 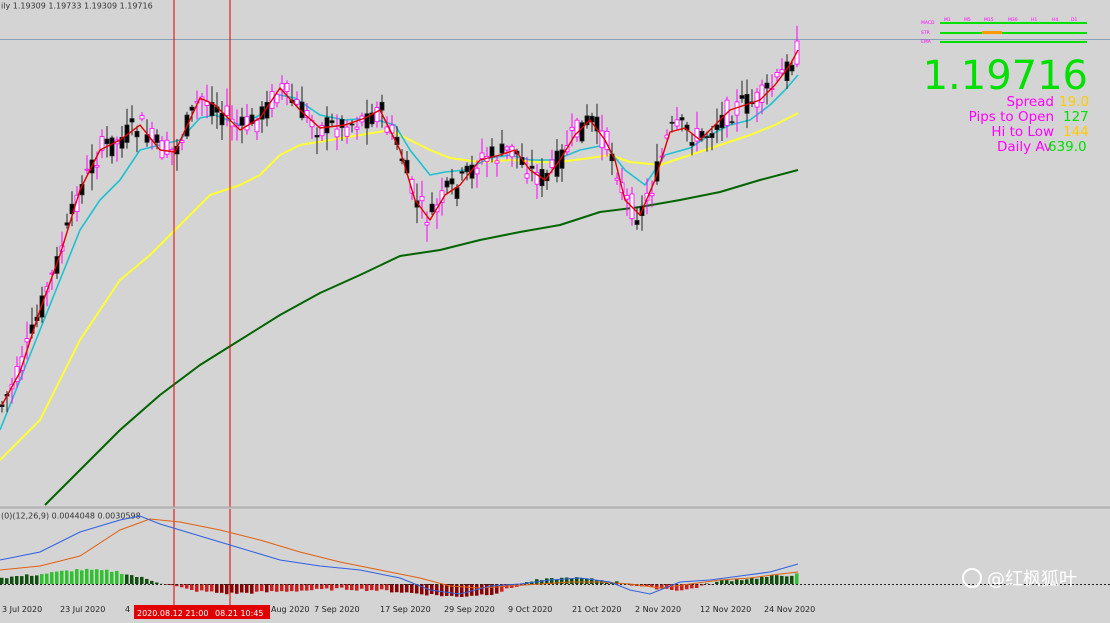 What do you see at coordinates (1022, 132) in the screenshot?
I see `hi-to-low-label: Hi to Low` at bounding box center [1022, 132].